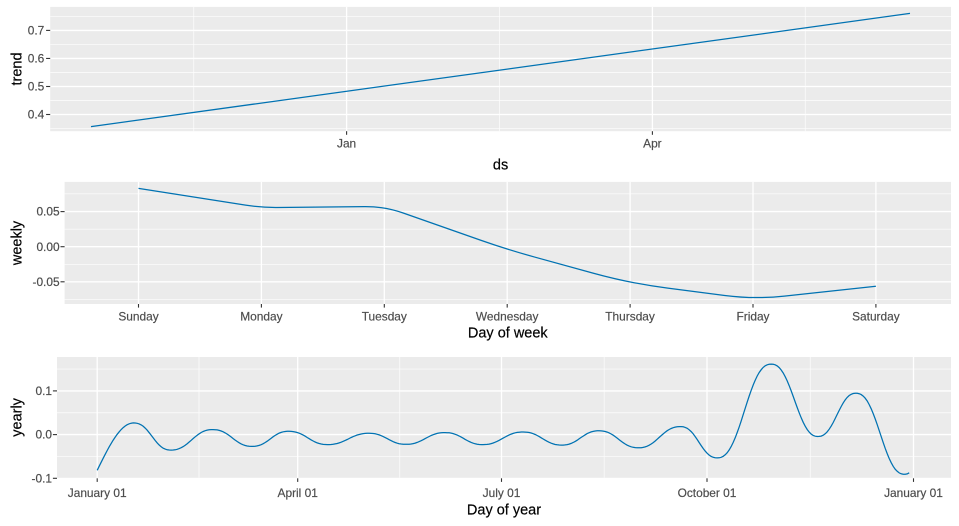 Image resolution: width=959 pixels, height=526 pixels. What do you see at coordinates (346, 144) in the screenshot?
I see `svg-text: Jan` at bounding box center [346, 144].